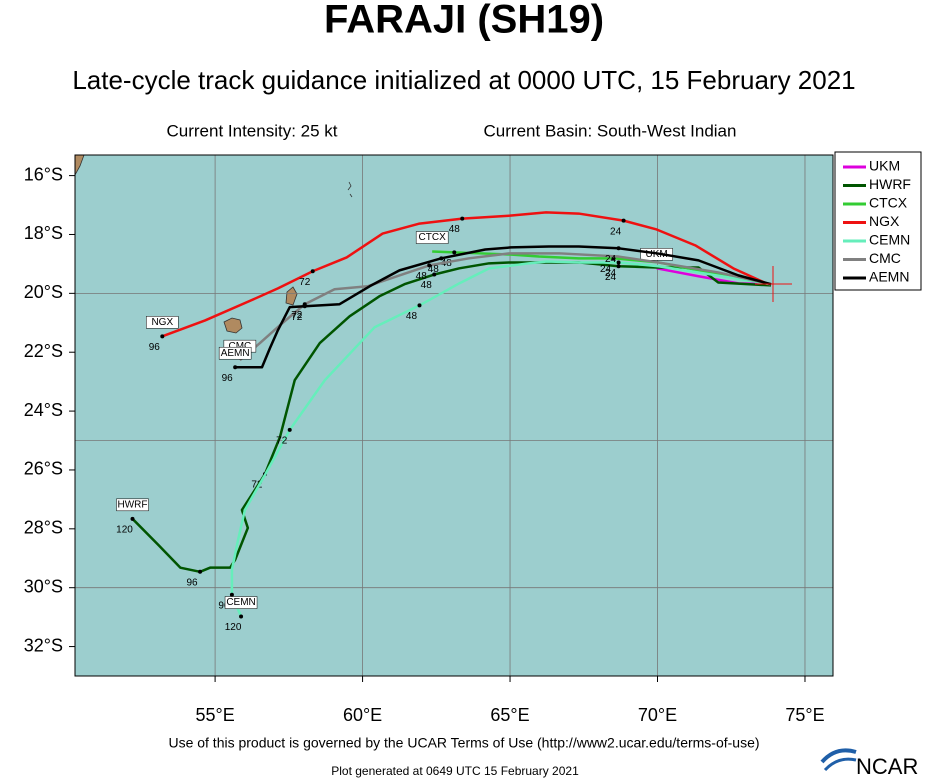 The image size is (928, 780). What do you see at coordinates (43, 292) in the screenshot?
I see `y-tick-label: 20°S` at bounding box center [43, 292].